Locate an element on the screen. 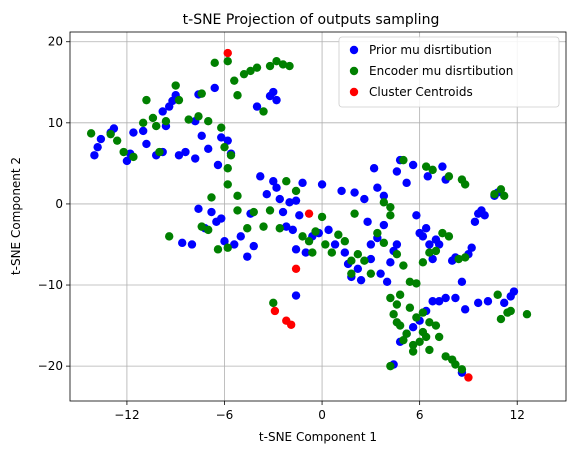 The width and height of the screenshot is (574, 455). legend-marker is located at coordinates (354, 50).